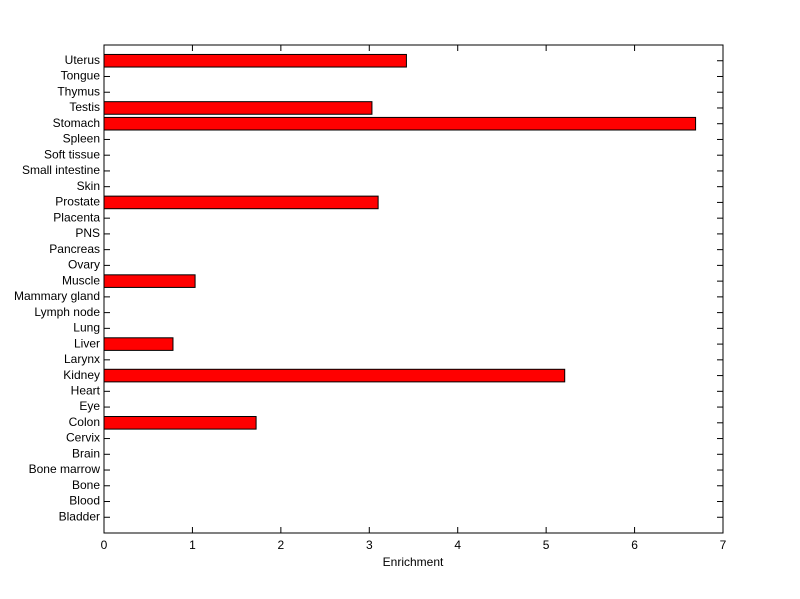 This screenshot has height=599, width=800. What do you see at coordinates (86, 453) in the screenshot?
I see `y-tick-label: Brain` at bounding box center [86, 453].